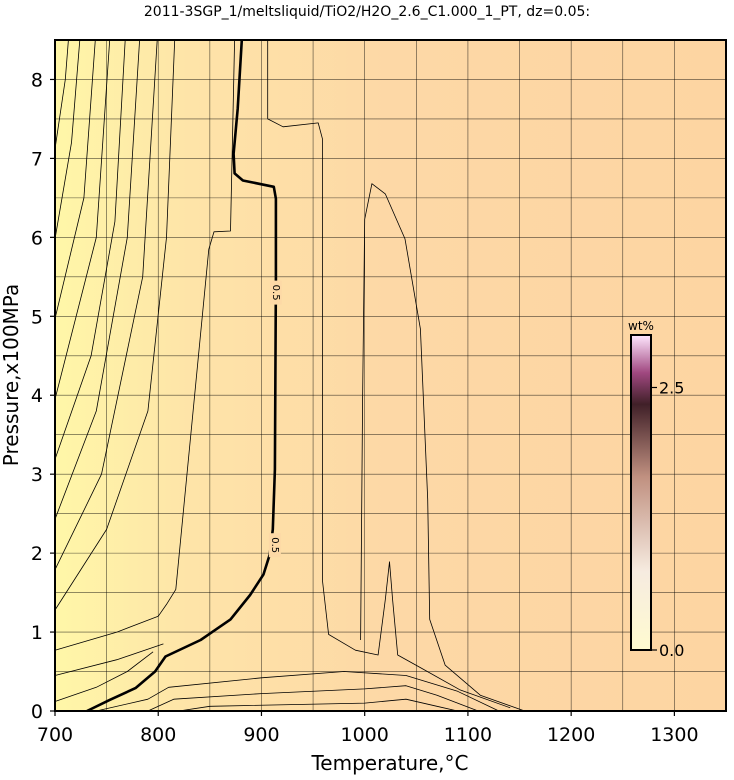 This screenshot has height=780, width=734. What do you see at coordinates (365, 735) in the screenshot?
I see `x-tick-label: 1000` at bounding box center [365, 735].